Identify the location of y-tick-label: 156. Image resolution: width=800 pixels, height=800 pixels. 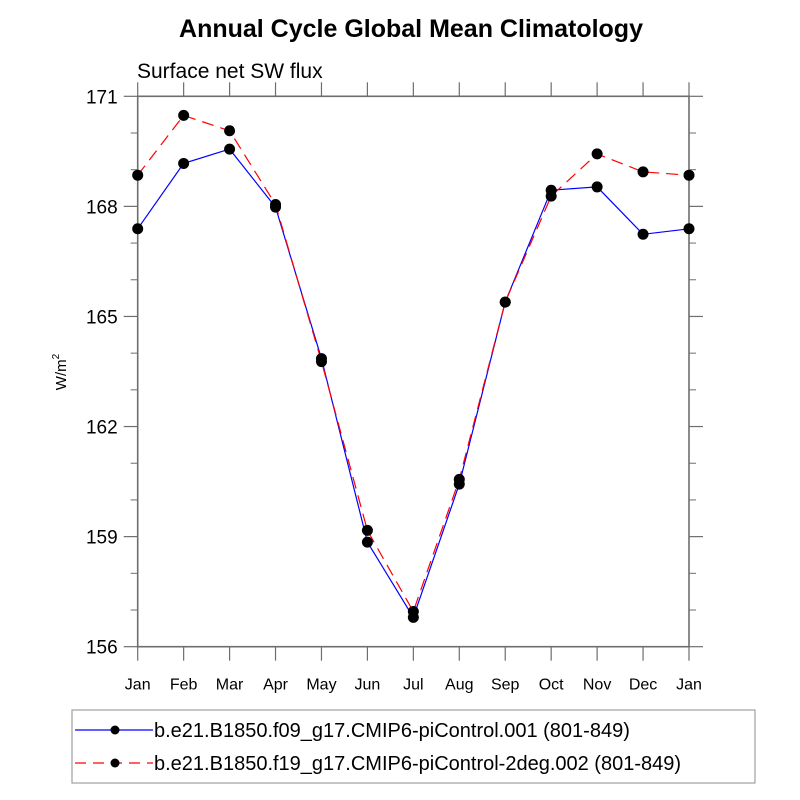
(102, 648).